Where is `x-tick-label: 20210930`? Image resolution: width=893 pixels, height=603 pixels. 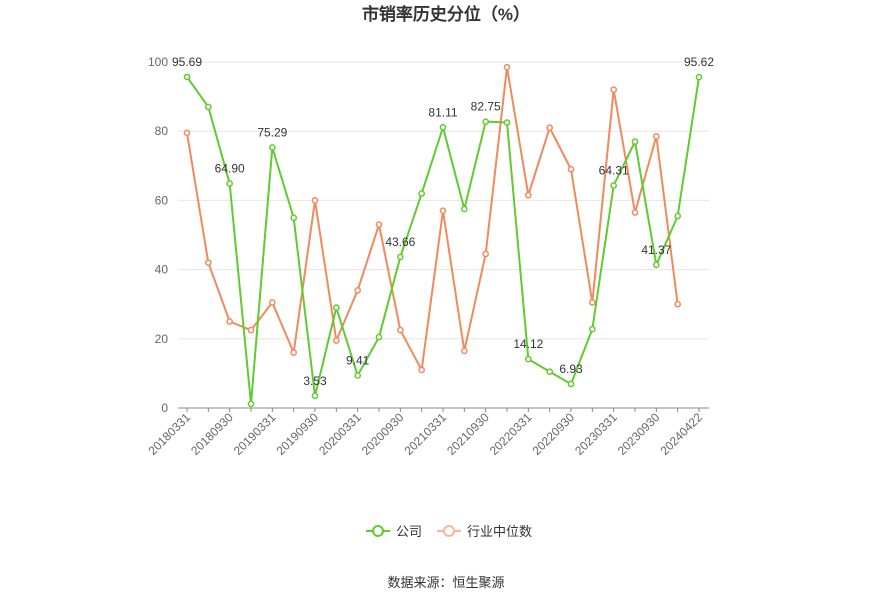 x-tick-label: 20210930 is located at coordinates (468, 434).